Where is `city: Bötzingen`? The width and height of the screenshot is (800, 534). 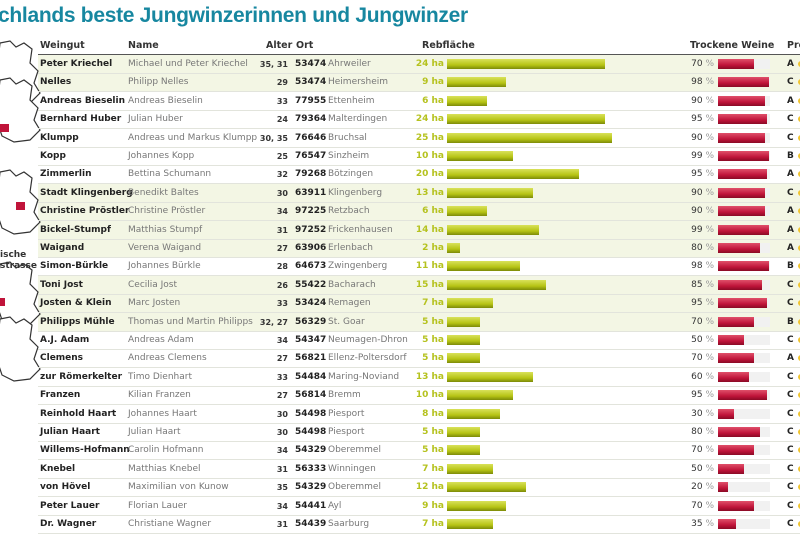 city: Bötzingen is located at coordinates (351, 174).